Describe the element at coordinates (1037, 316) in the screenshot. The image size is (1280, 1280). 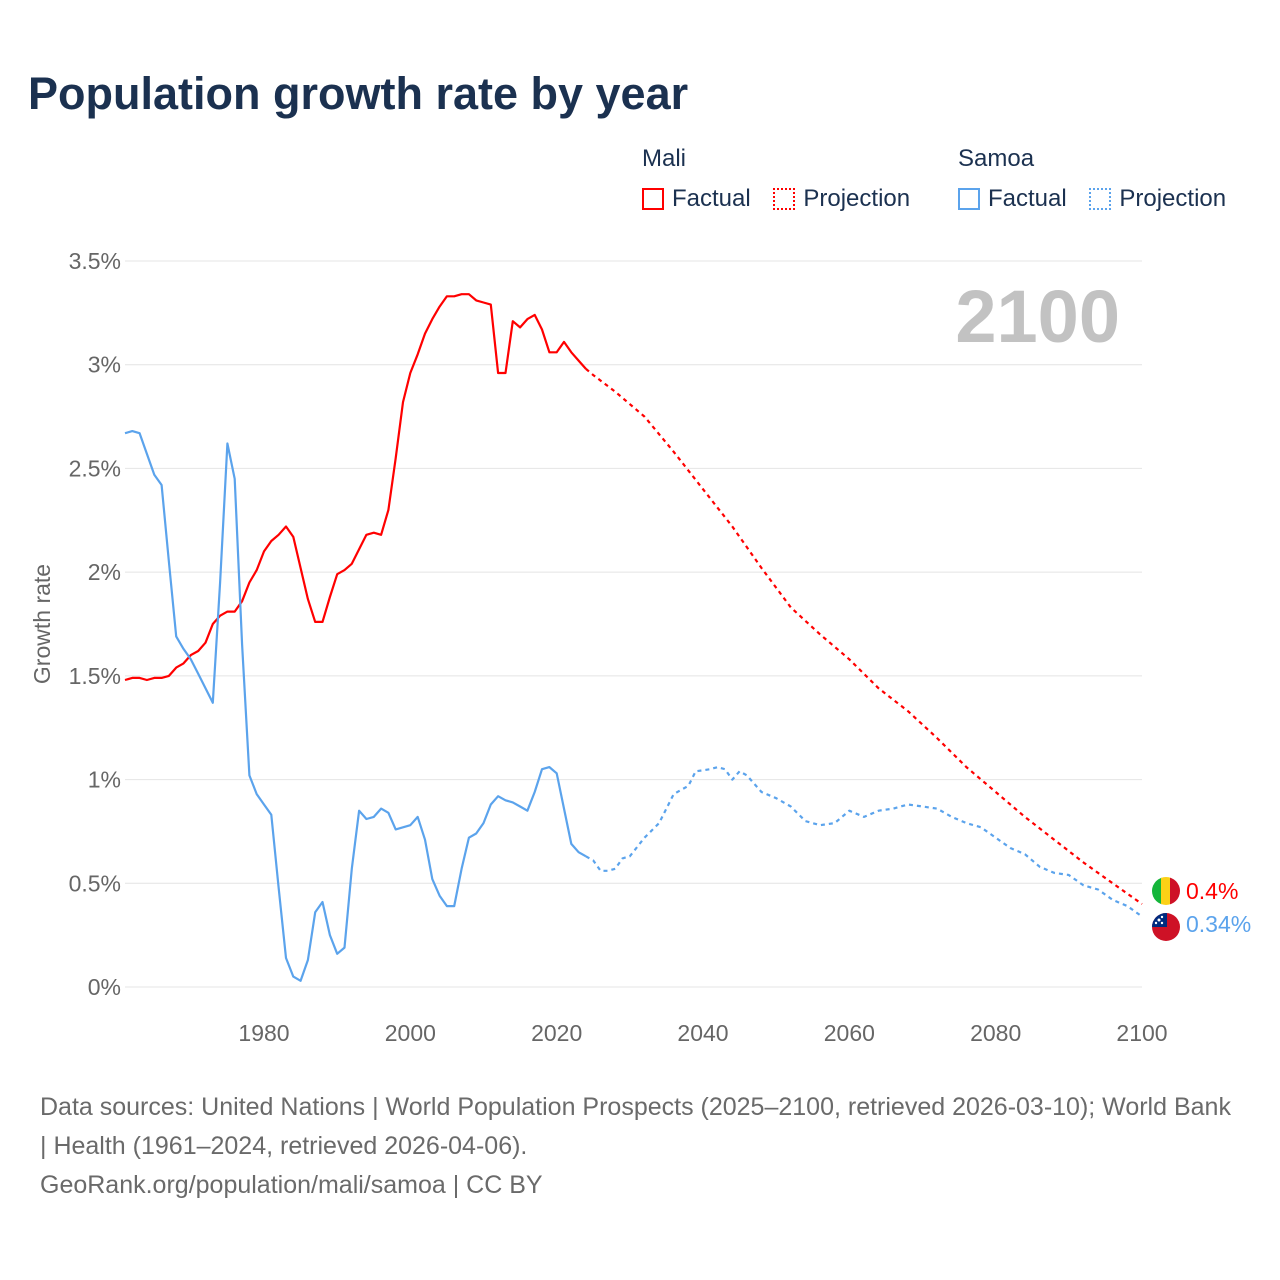
I see `year-watermark: 2100` at that location.